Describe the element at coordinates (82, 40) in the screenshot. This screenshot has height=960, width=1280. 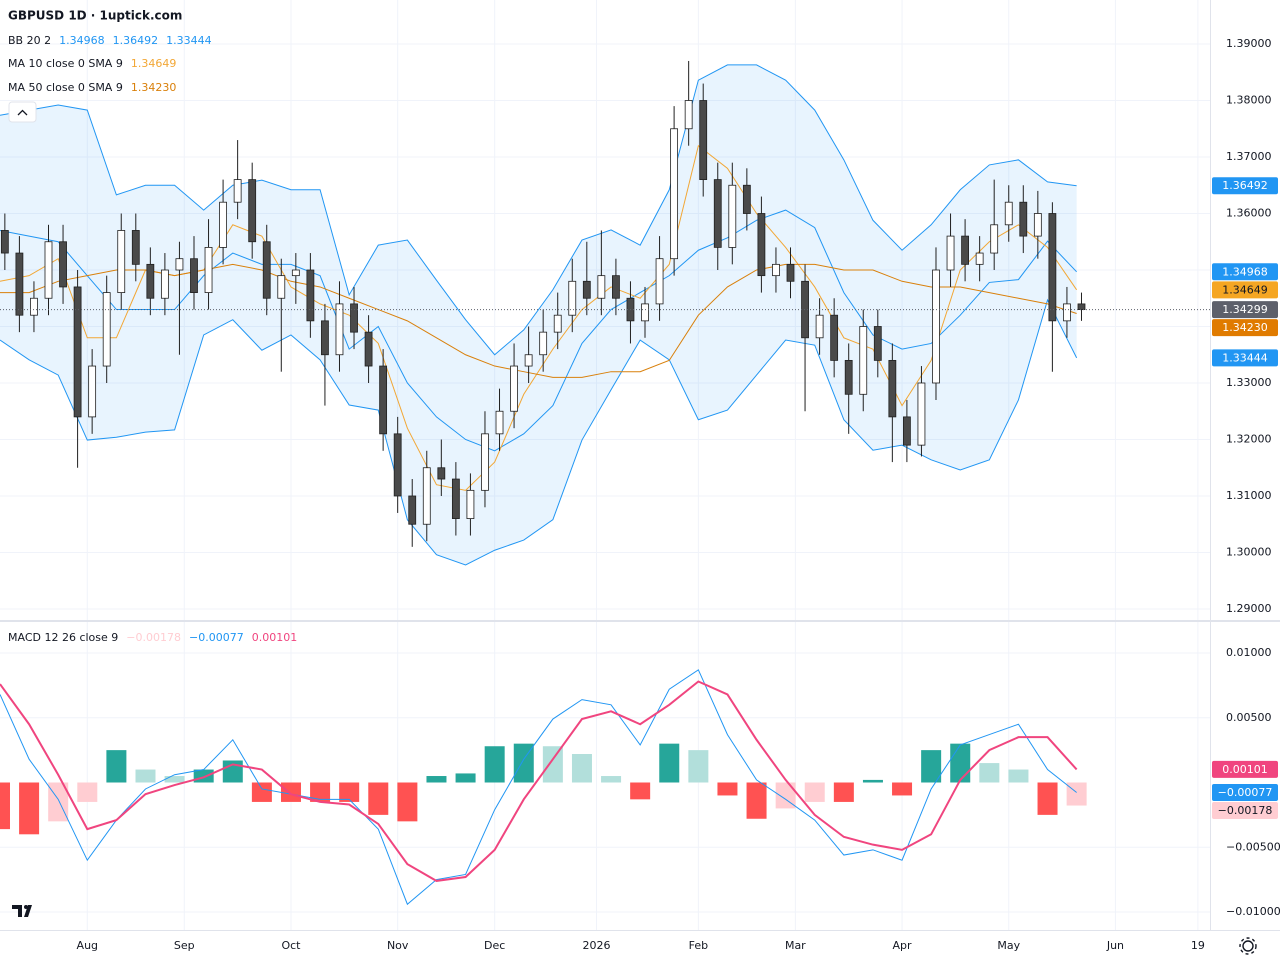
I see `legend-value: 1.34968` at that location.